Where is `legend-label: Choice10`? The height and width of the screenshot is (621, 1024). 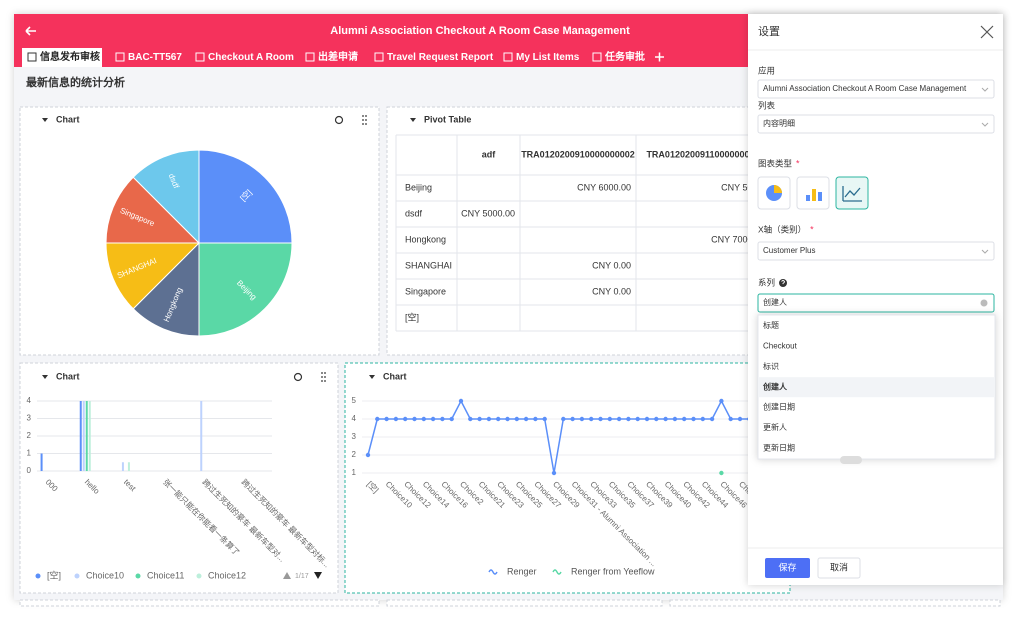
legend-label: Choice10 is located at coordinates (105, 575).